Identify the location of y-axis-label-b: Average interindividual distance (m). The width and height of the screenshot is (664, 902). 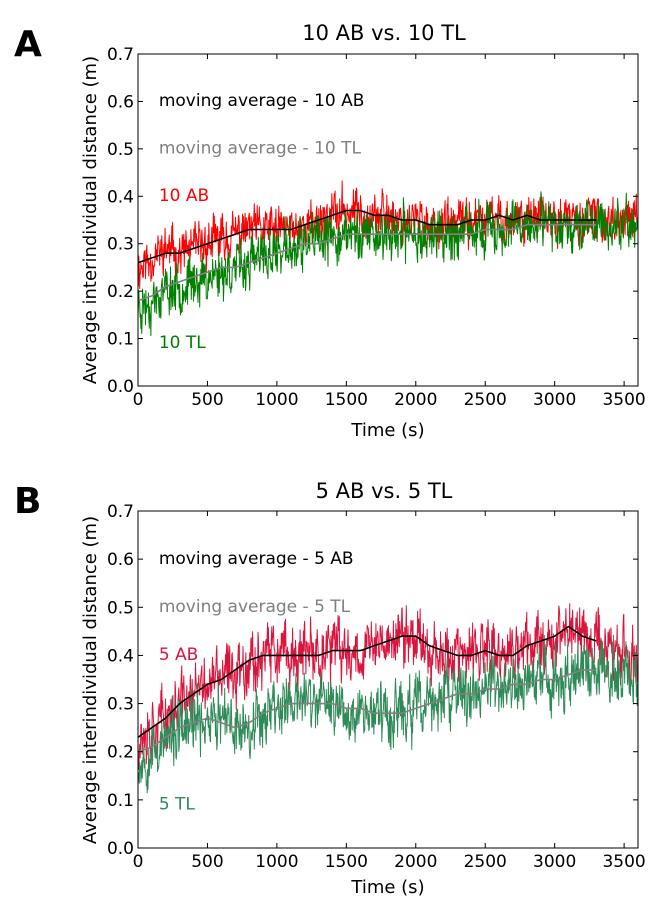
(90, 680).